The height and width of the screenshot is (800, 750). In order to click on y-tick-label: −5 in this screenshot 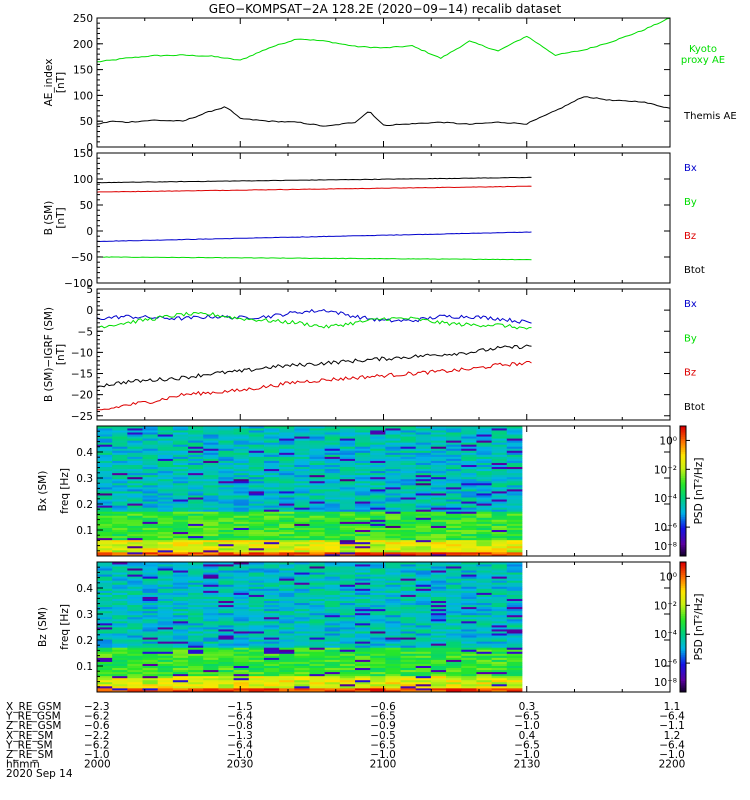, I will do `click(85, 332)`.